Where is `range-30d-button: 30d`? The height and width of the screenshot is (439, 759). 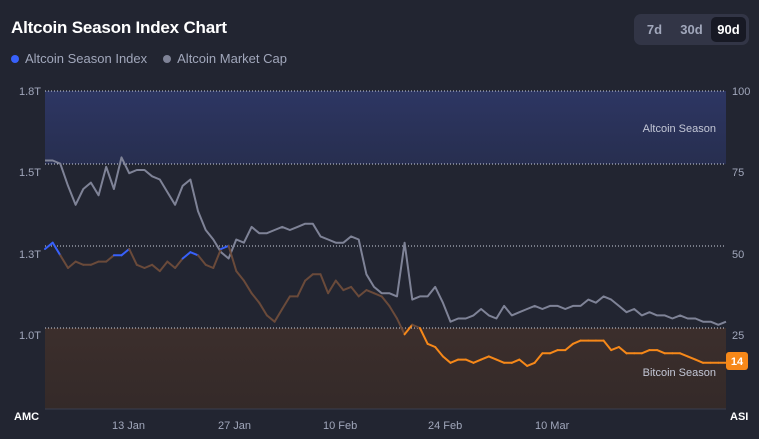
range-30d-button: 30d is located at coordinates (691, 29).